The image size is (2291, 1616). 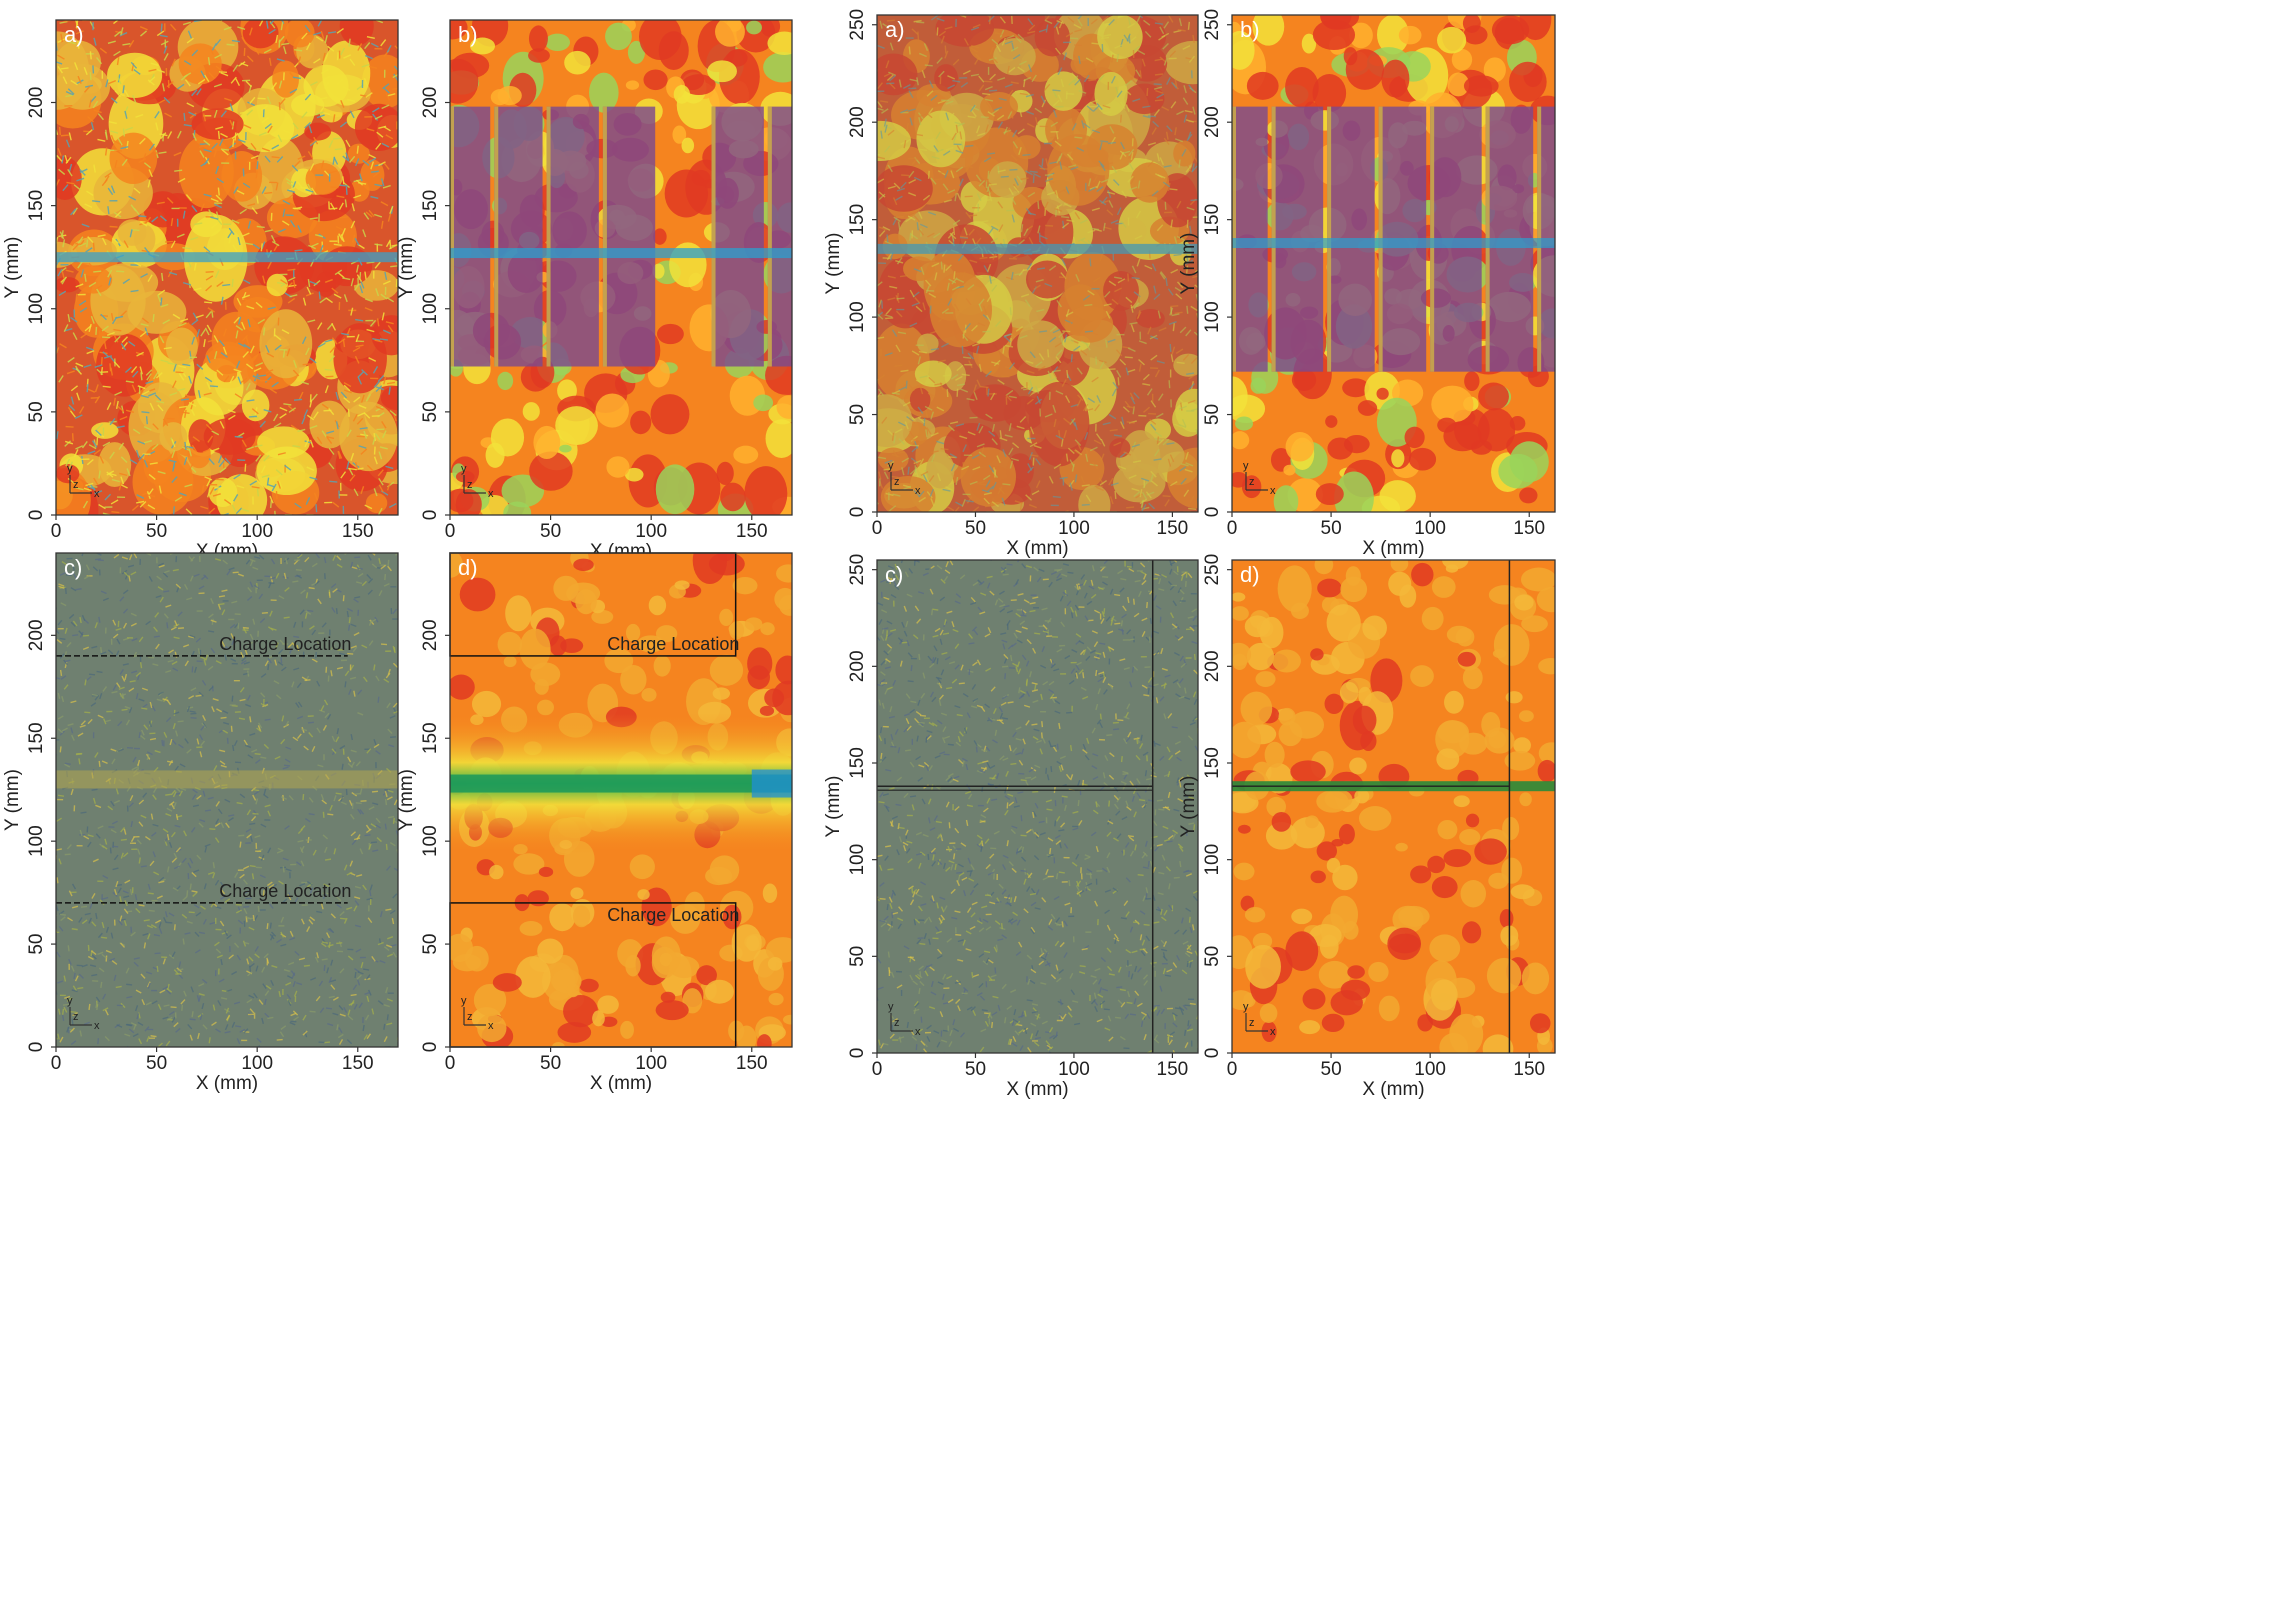 What do you see at coordinates (464, 1001) in the screenshot?
I see `triad-y-label: y` at bounding box center [464, 1001].